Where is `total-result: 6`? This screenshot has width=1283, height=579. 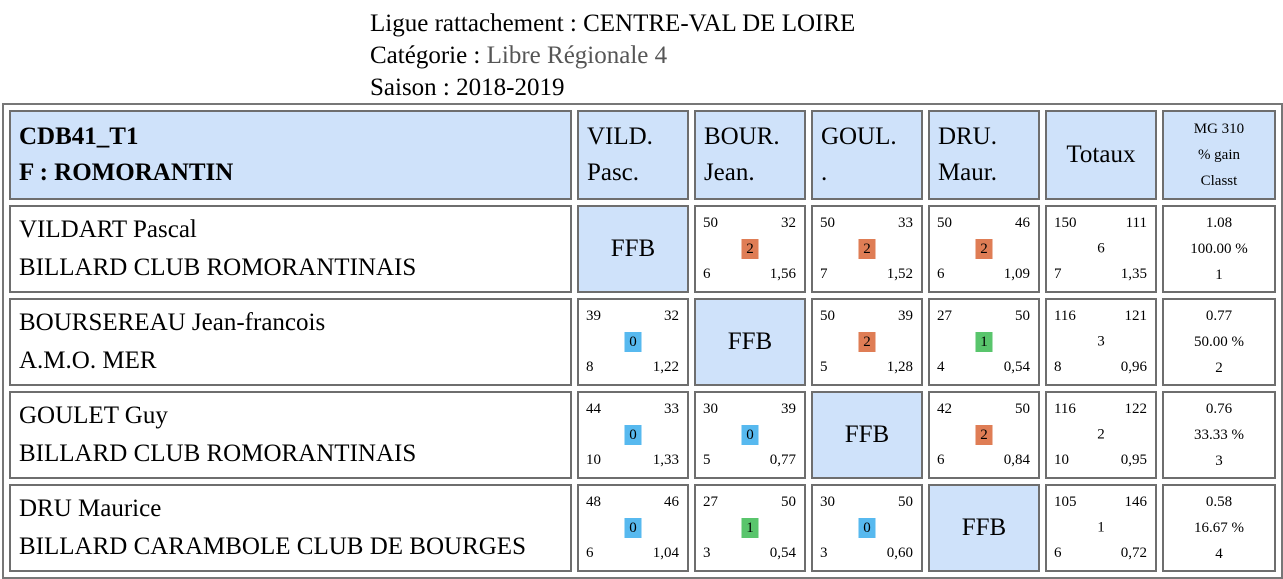 total-result: 6 is located at coordinates (1101, 248).